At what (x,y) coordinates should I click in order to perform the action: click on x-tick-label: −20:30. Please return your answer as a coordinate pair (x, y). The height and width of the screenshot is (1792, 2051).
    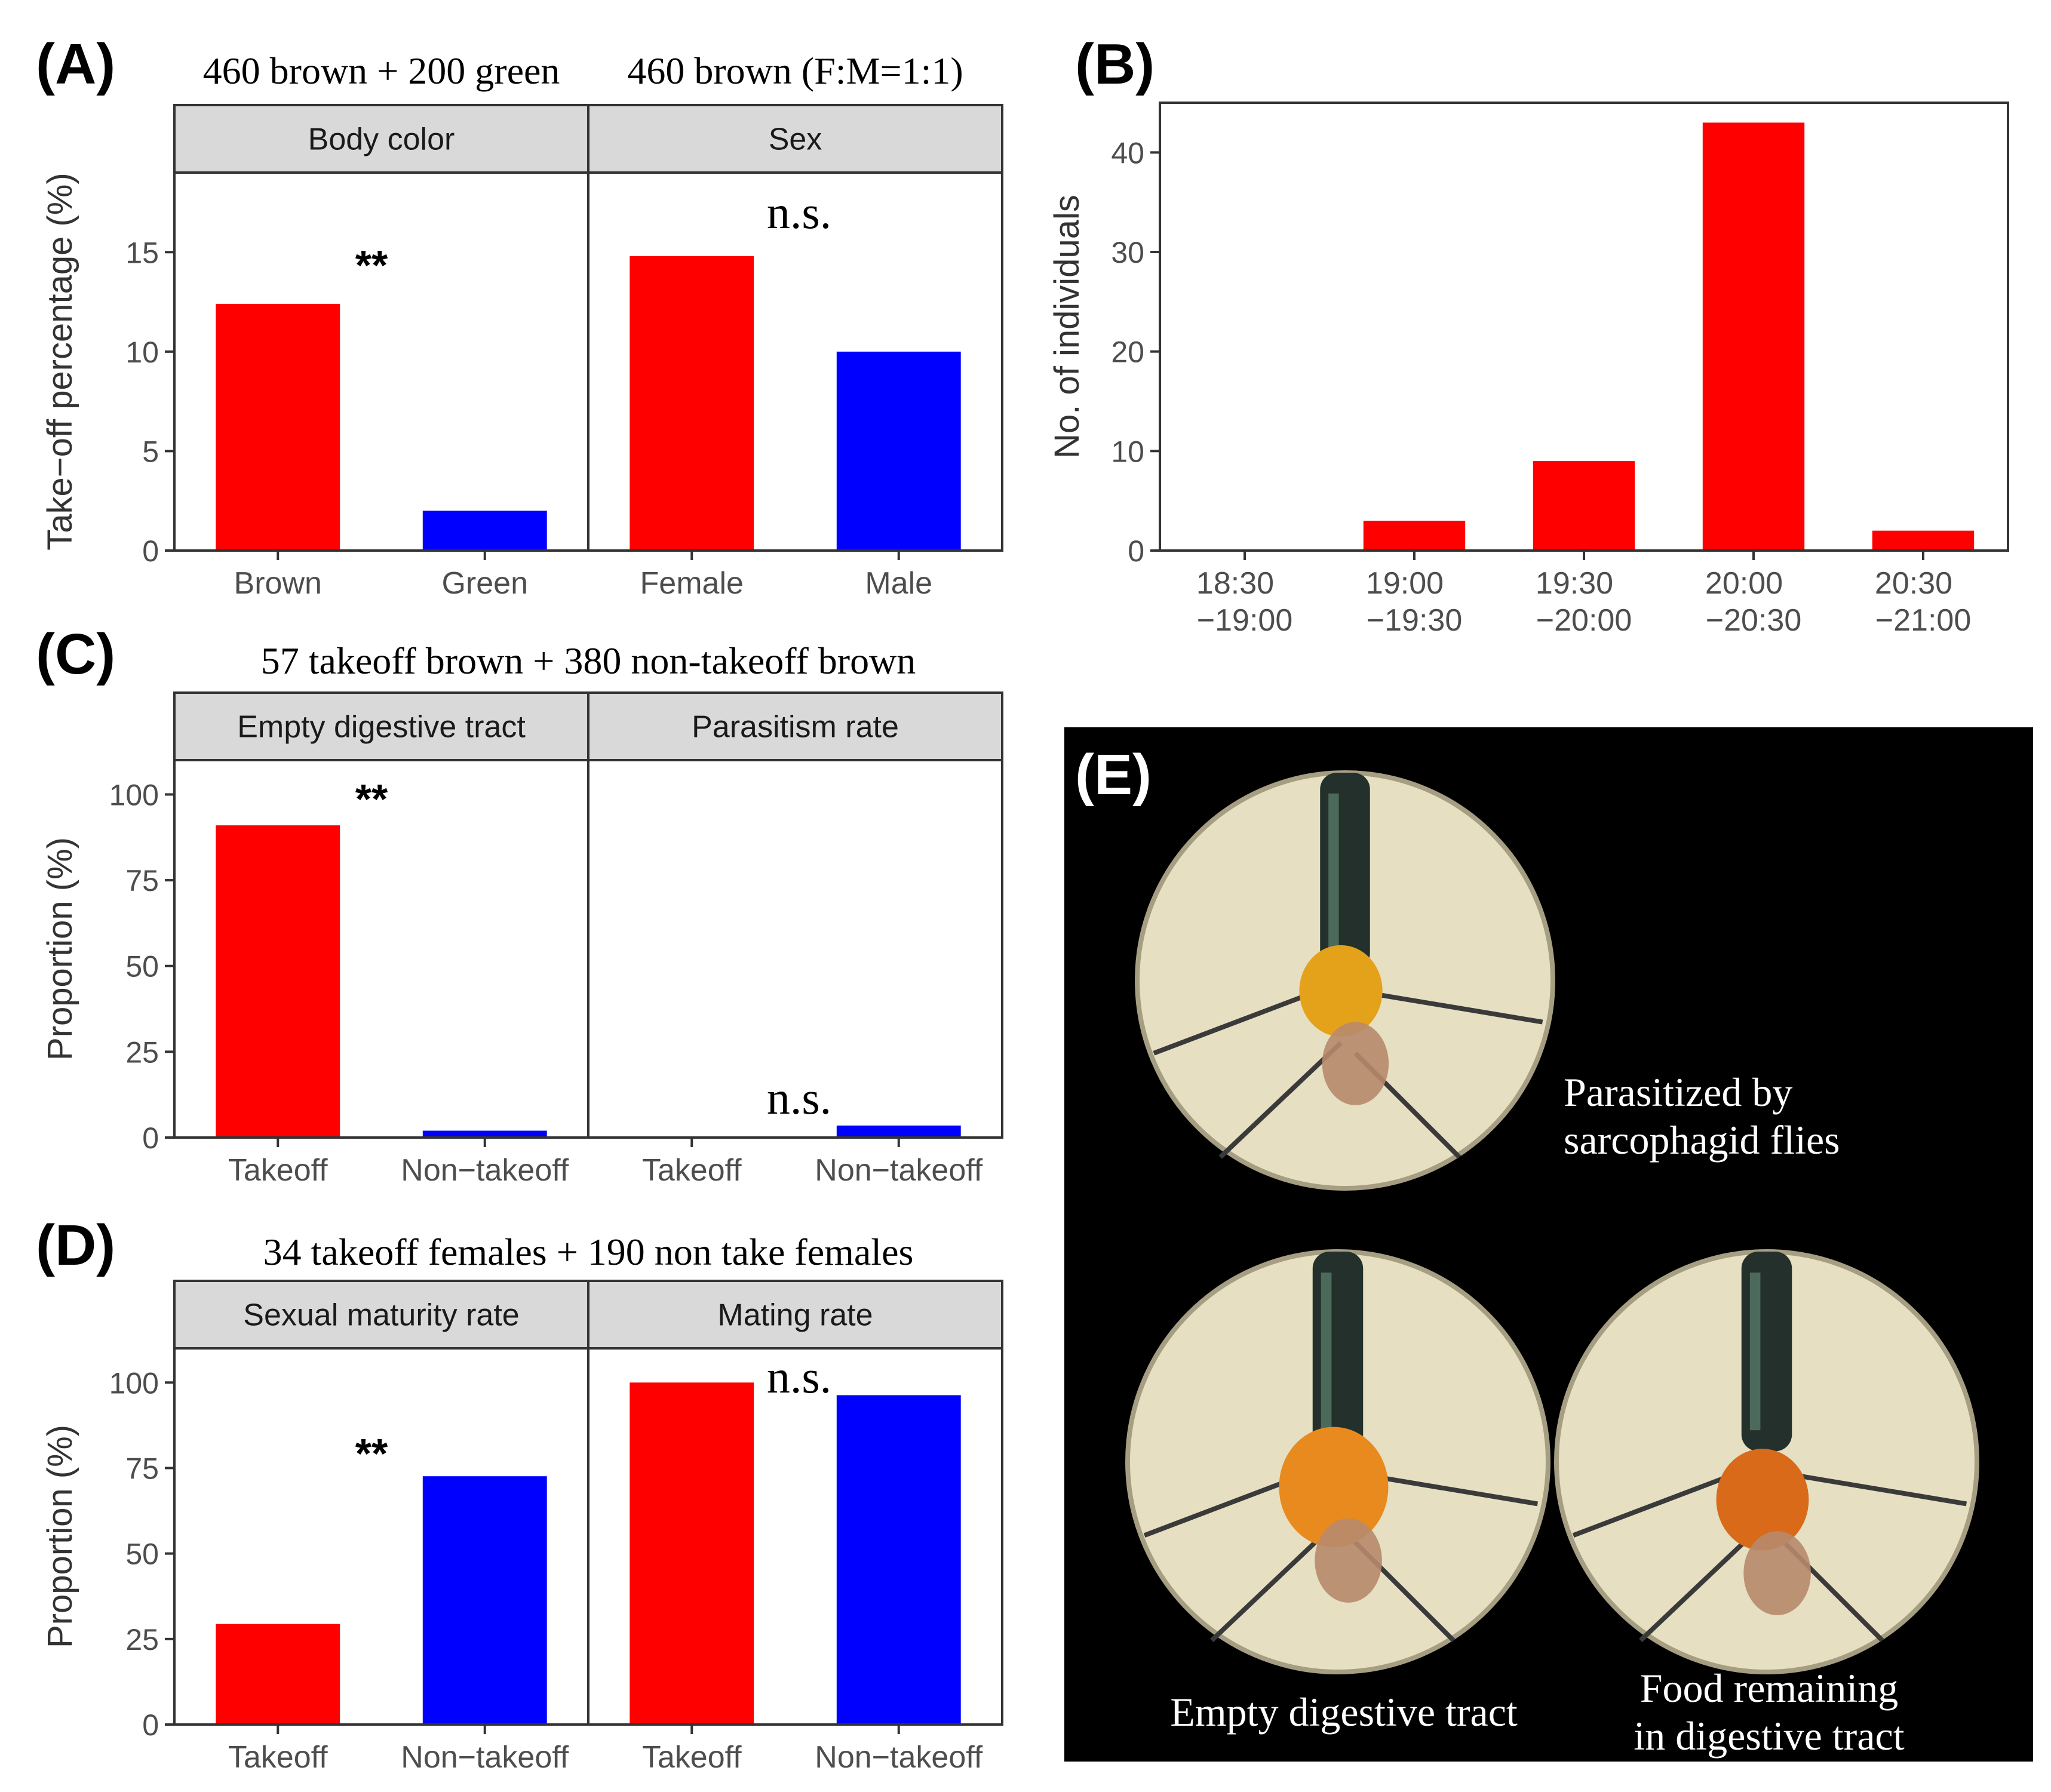
    Looking at the image, I should click on (1754, 620).